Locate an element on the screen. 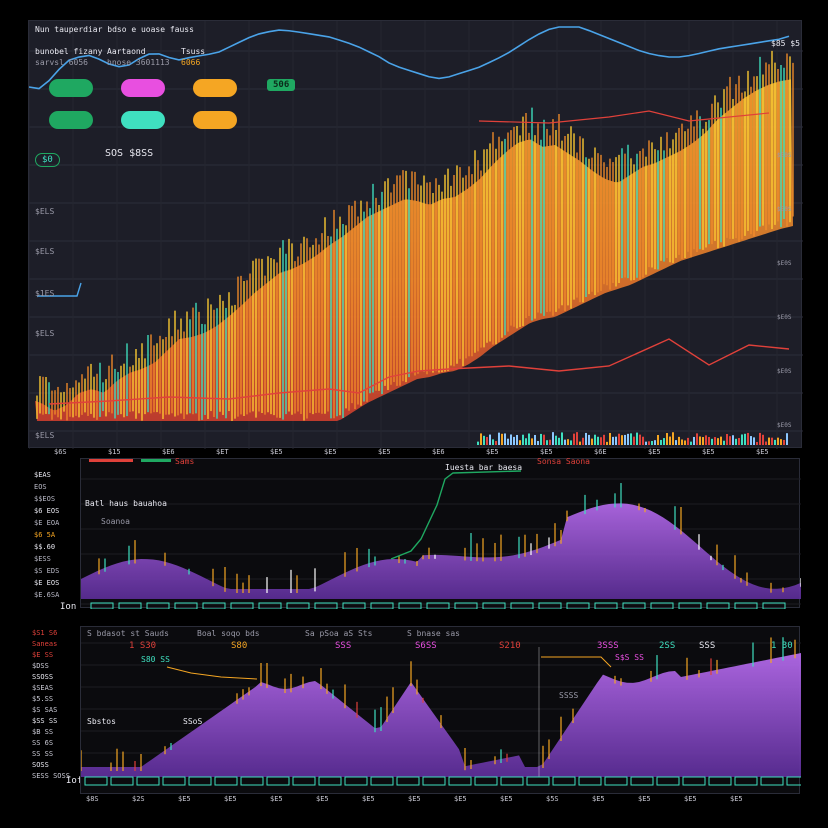  x-tick-0: $6S is located at coordinates (60, 452).